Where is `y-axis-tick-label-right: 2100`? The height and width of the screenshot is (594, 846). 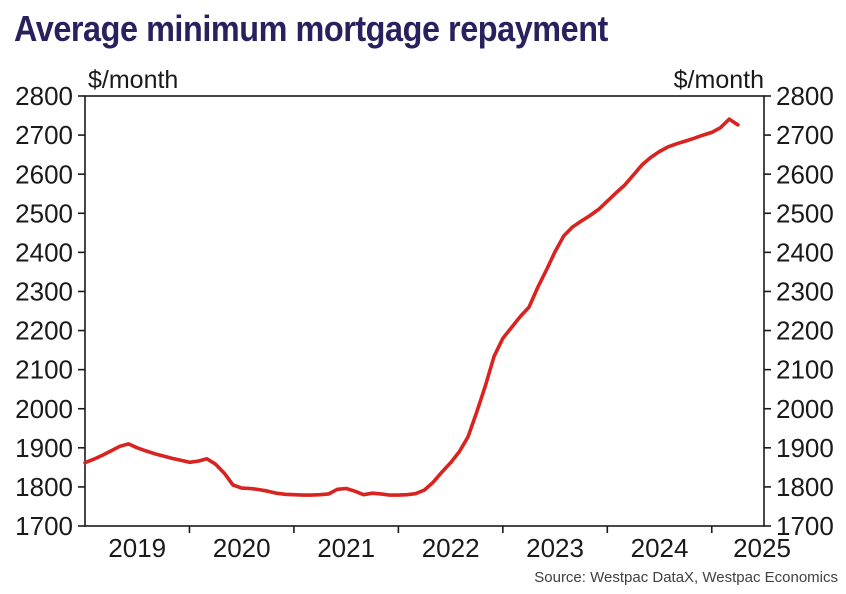
y-axis-tick-label-right: 2100 is located at coordinates (805, 370).